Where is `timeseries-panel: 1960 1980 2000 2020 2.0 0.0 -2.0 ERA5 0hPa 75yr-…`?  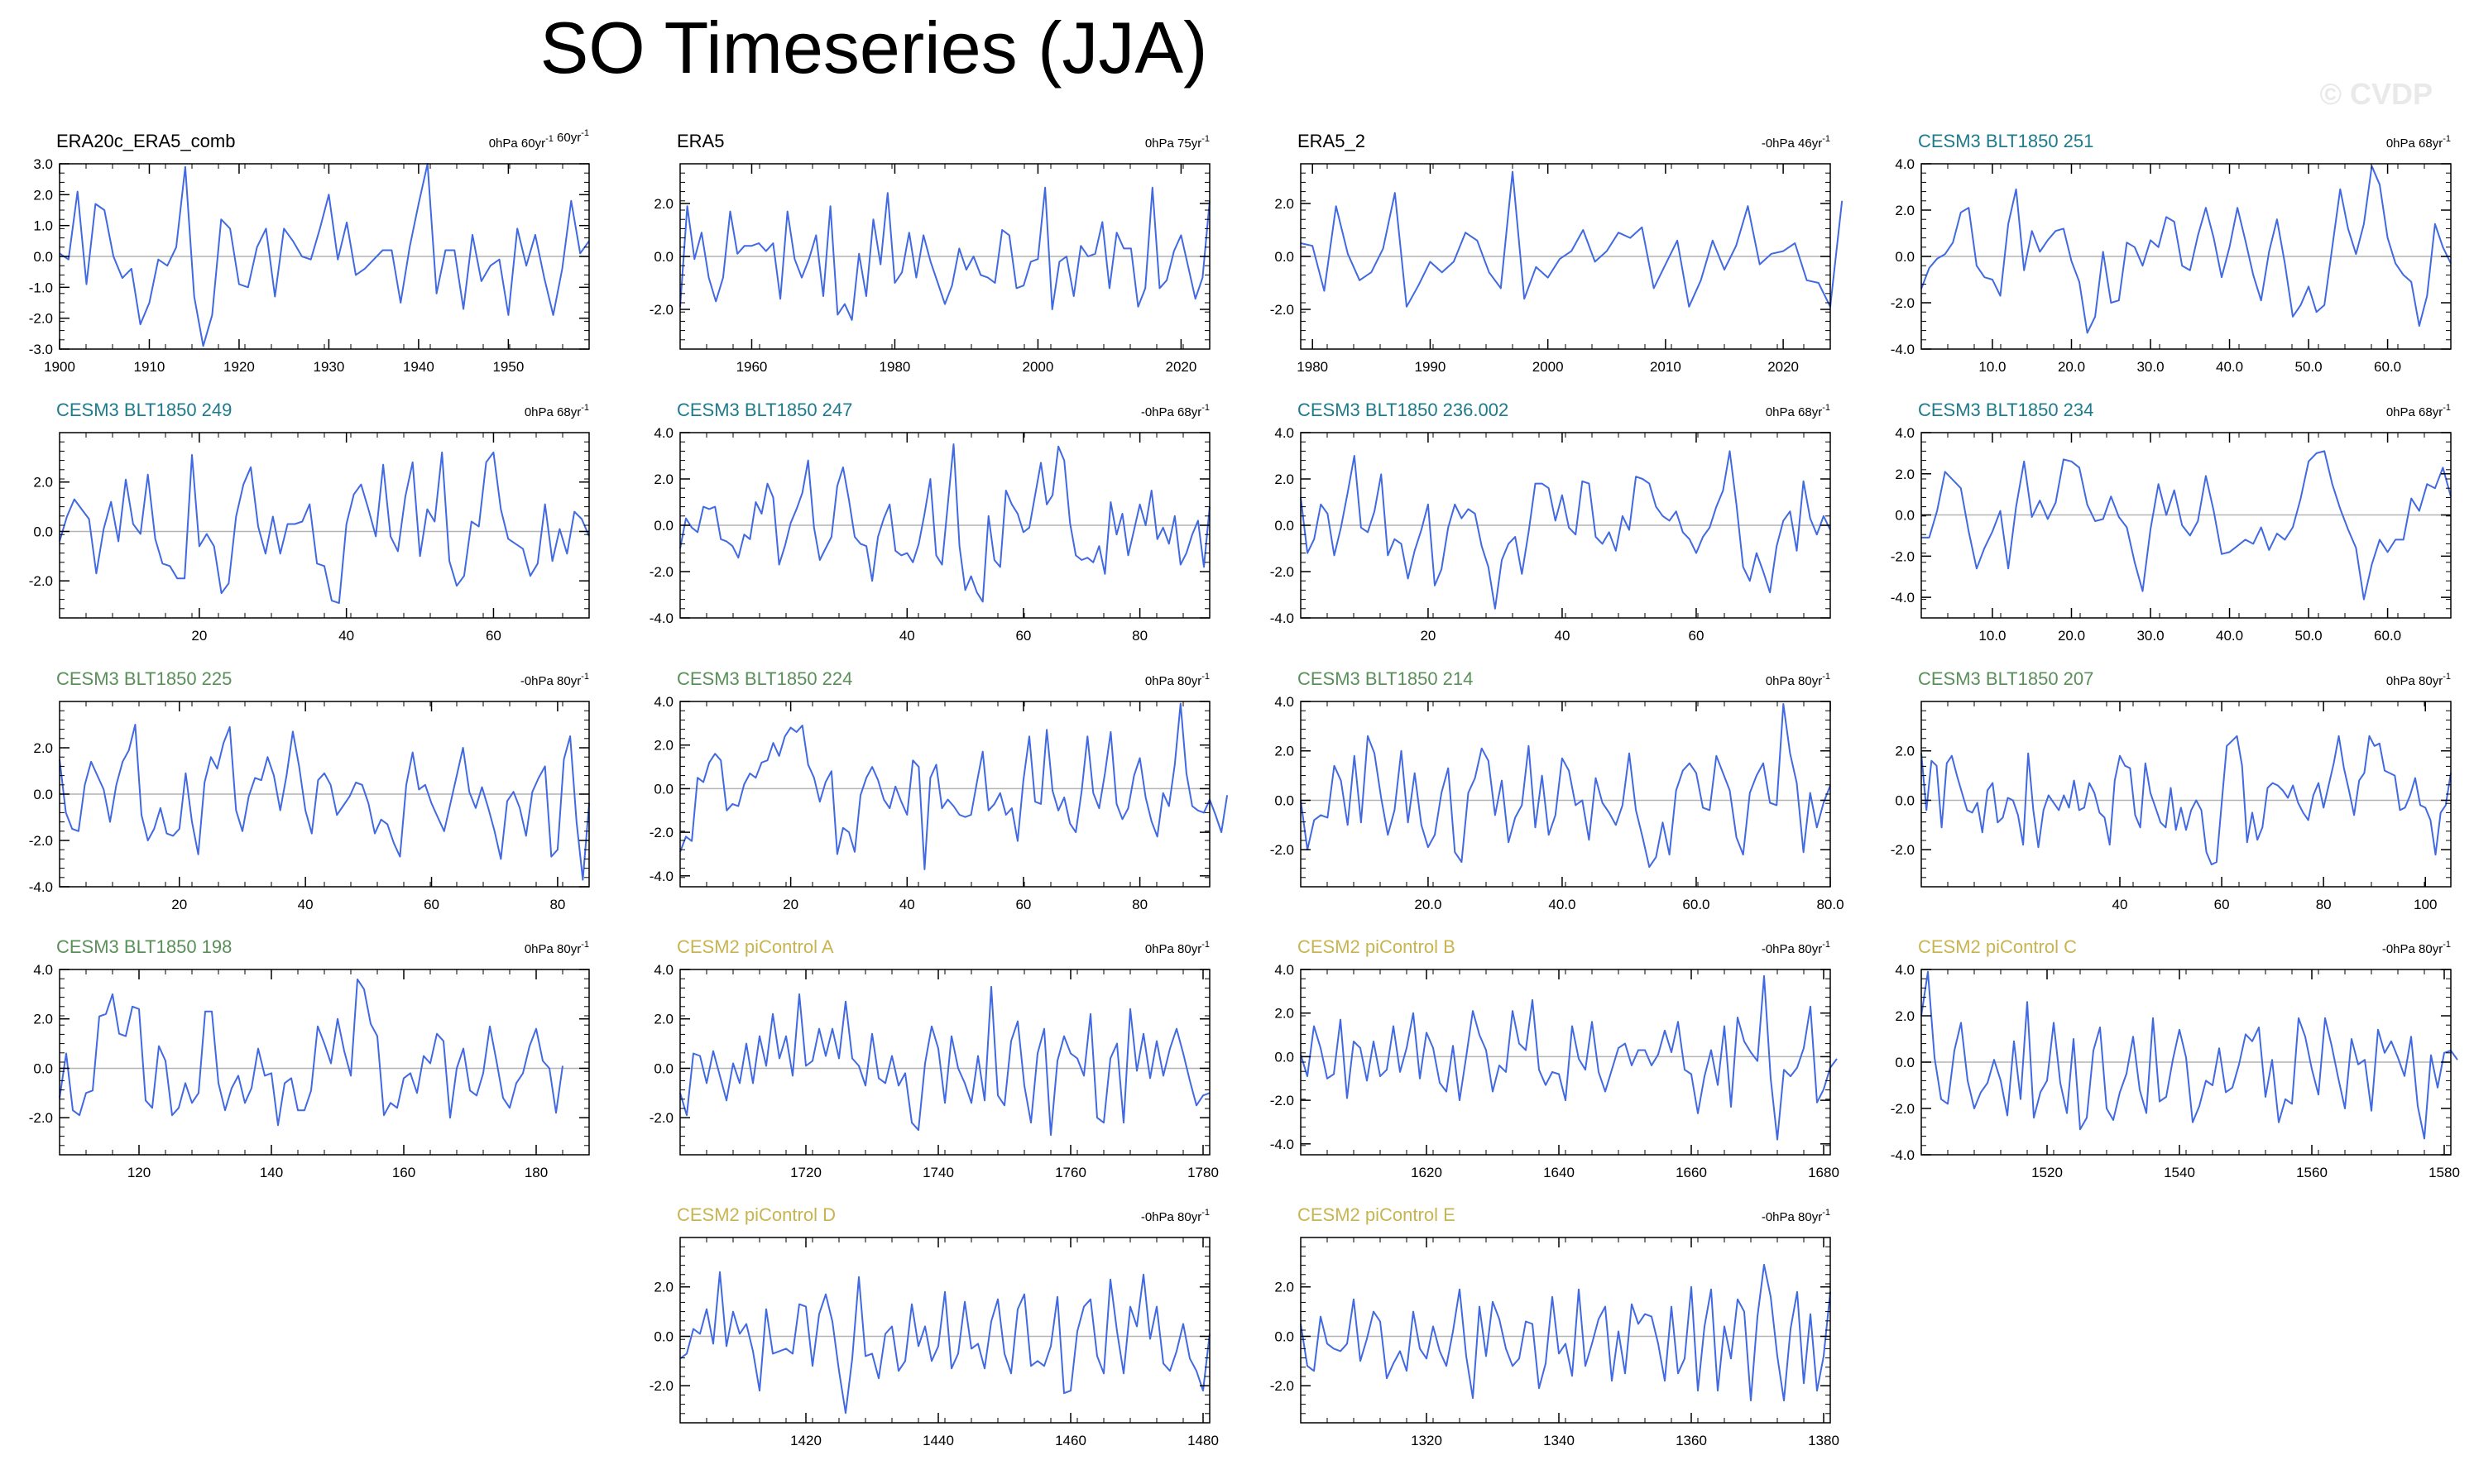
timeseries-panel: 1960 1980 2000 2020 2.0 0.0 -2.0 ERA5 0hPa 75yr-… is located at coordinates (931, 253).